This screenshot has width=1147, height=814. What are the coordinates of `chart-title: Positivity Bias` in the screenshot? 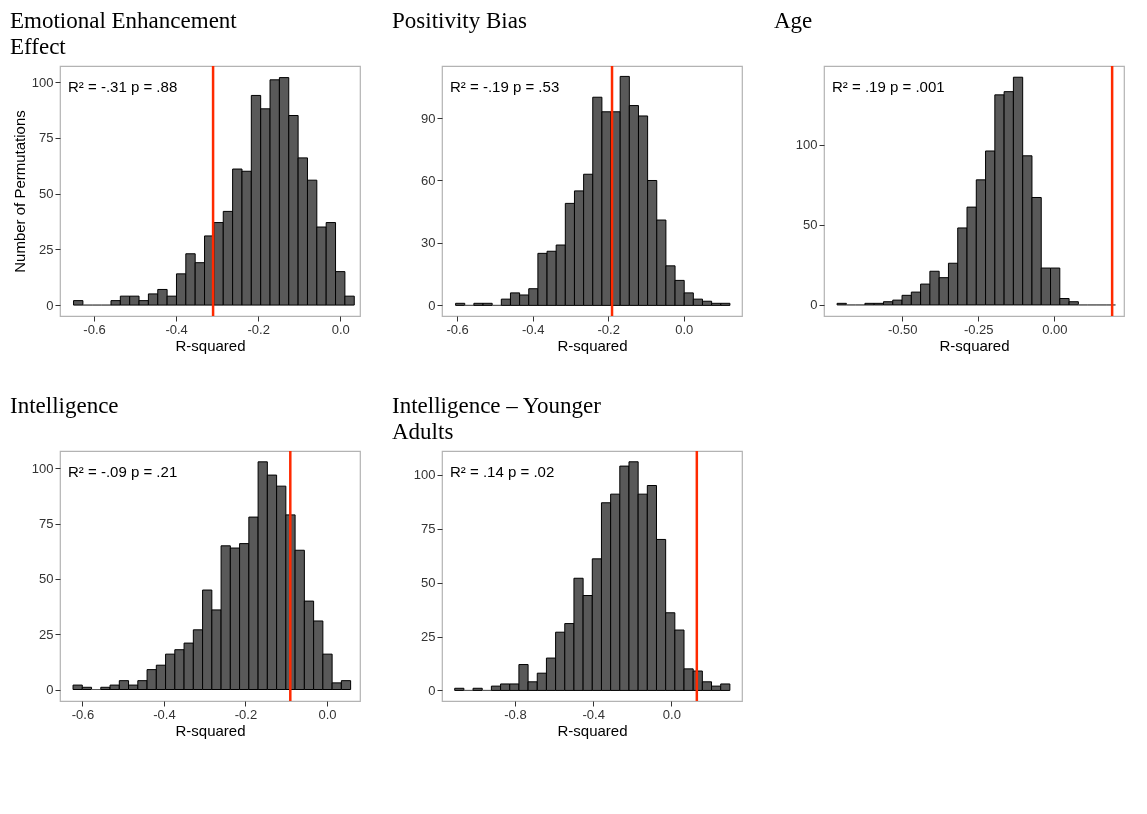 It's located at (459, 20).